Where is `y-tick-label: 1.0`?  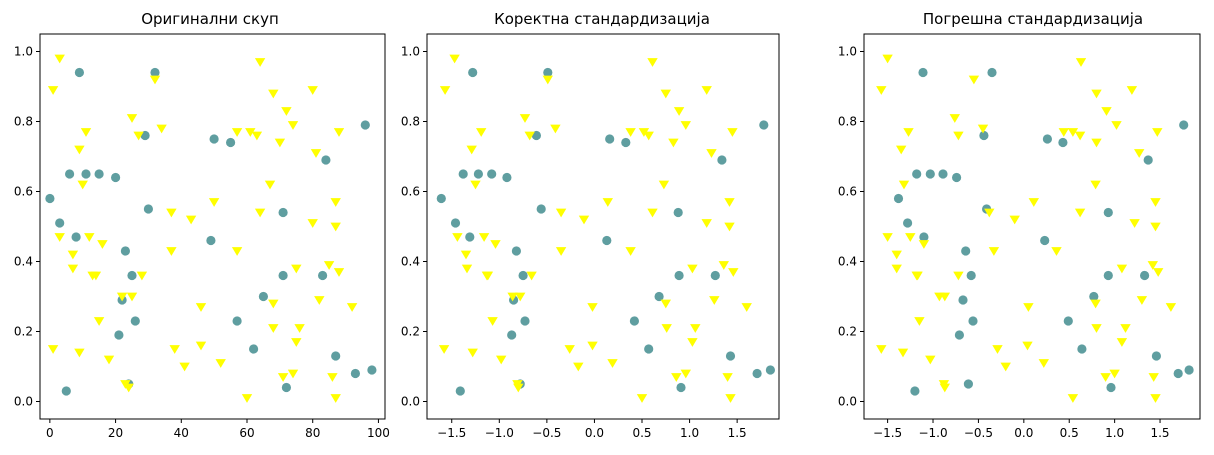 y-tick-label: 1.0 is located at coordinates (23, 52).